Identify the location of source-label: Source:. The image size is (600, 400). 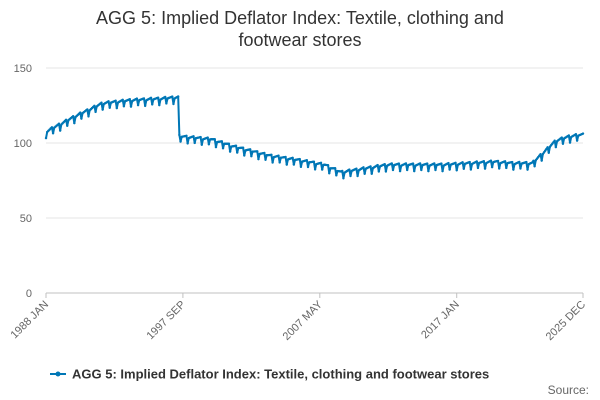
(568, 390).